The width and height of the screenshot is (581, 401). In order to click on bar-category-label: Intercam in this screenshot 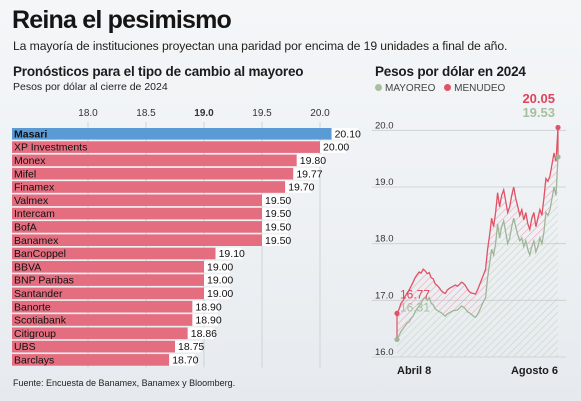, I will do `click(34, 214)`.